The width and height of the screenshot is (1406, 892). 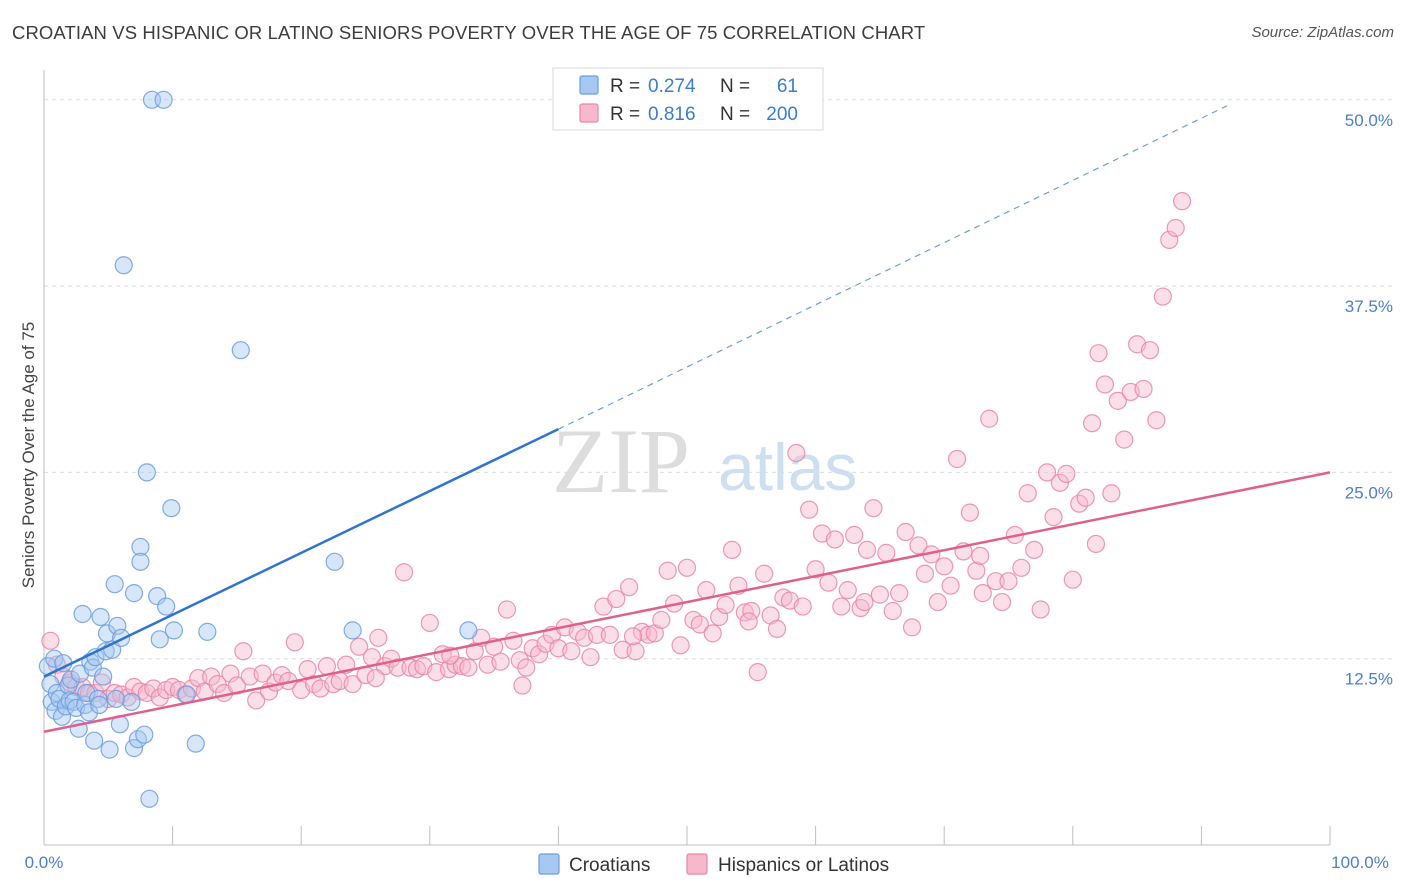 What do you see at coordinates (621, 461) in the screenshot?
I see `watermark-zip: ZIP` at bounding box center [621, 461].